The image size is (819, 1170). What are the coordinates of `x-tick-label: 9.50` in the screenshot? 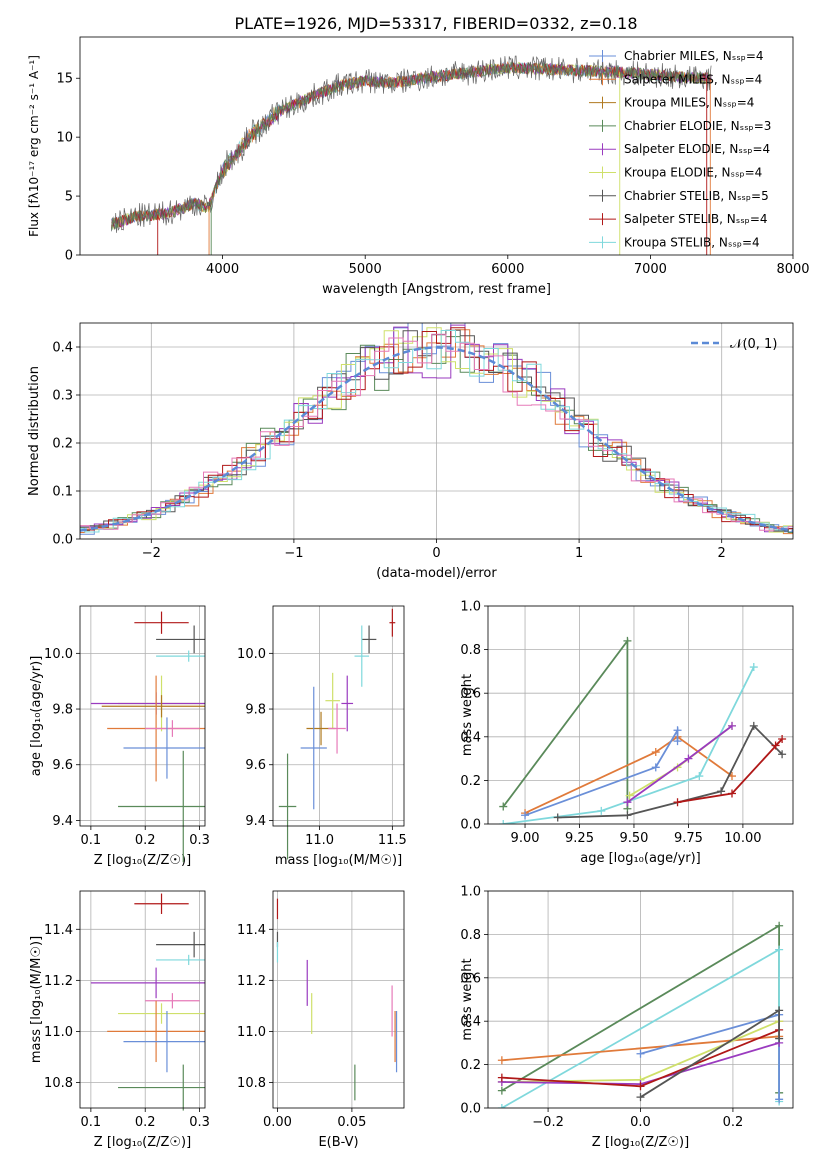 It's located at (633, 838).